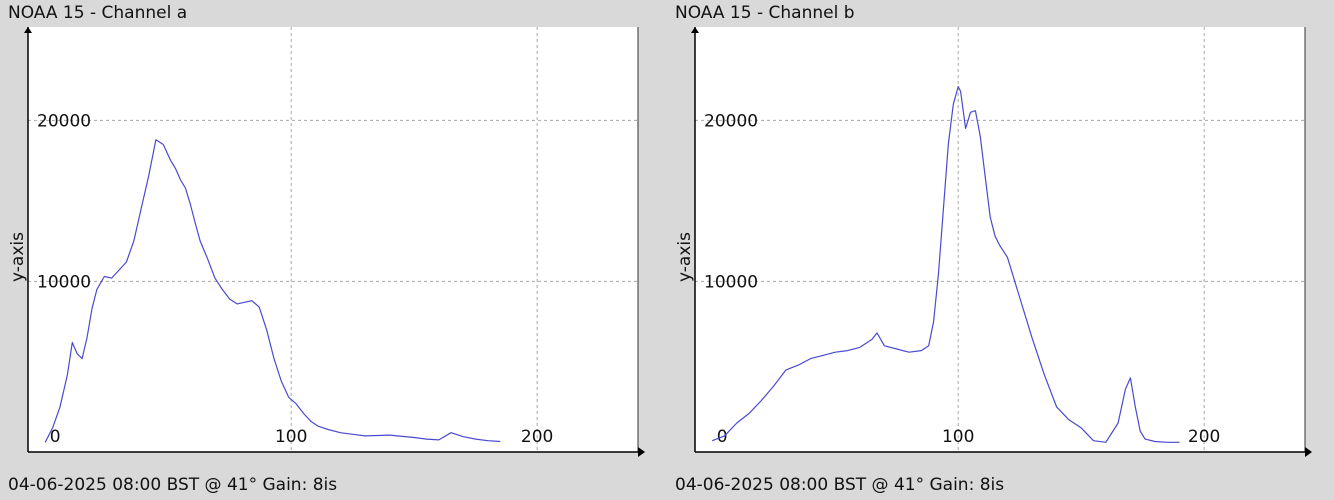  I want to click on x-tick-label: 0, so click(55, 437).